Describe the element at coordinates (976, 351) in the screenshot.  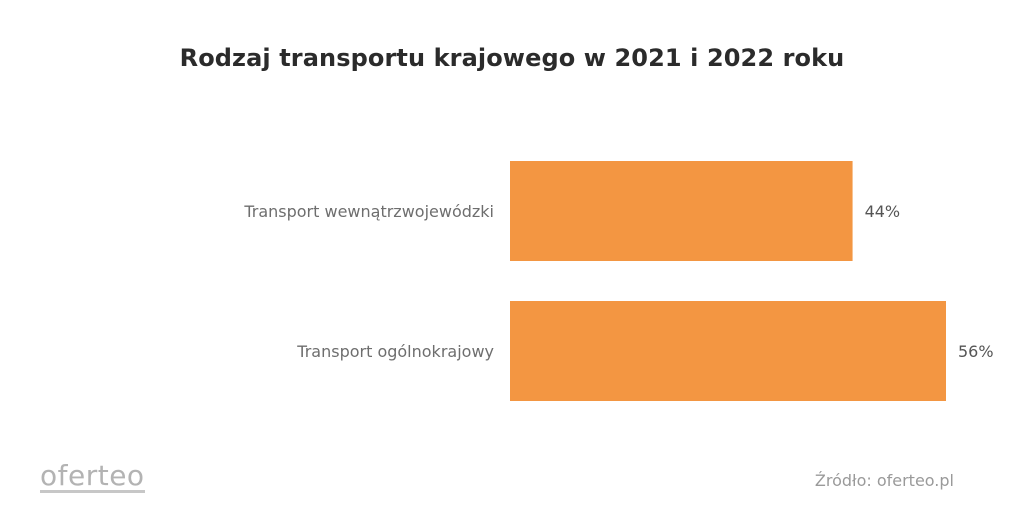
I see `value-label-1: 56%` at that location.